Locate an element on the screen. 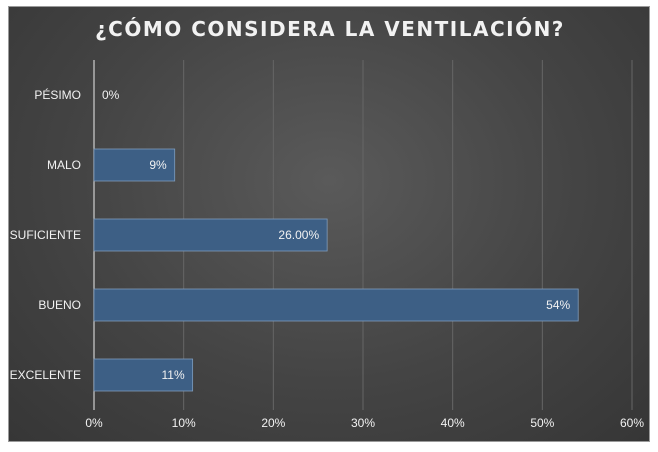 The image size is (658, 452). x-tick-label: 40% is located at coordinates (453, 423).